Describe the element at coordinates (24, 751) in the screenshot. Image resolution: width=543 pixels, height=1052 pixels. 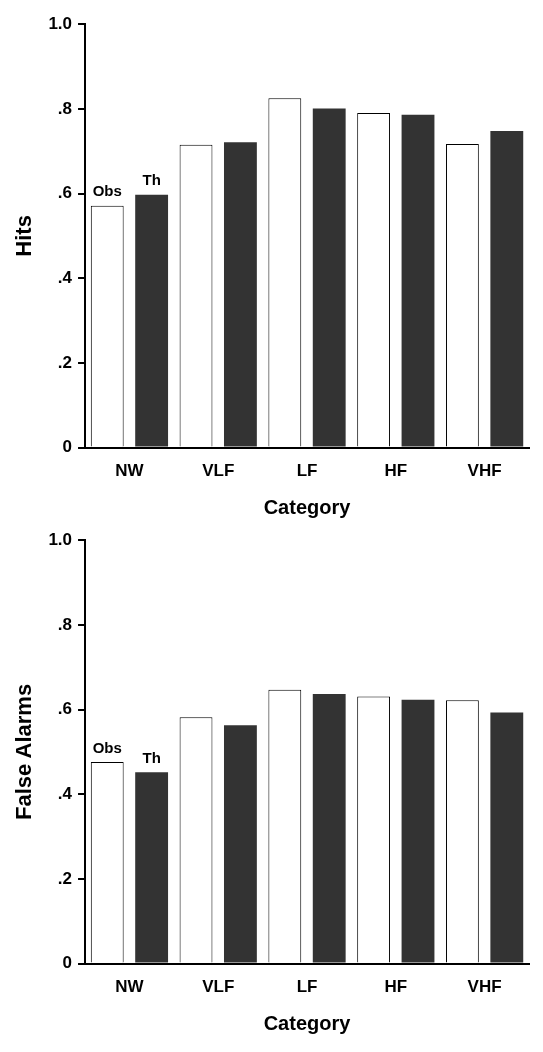
I see `y-axis-title: False Alarms` at that location.